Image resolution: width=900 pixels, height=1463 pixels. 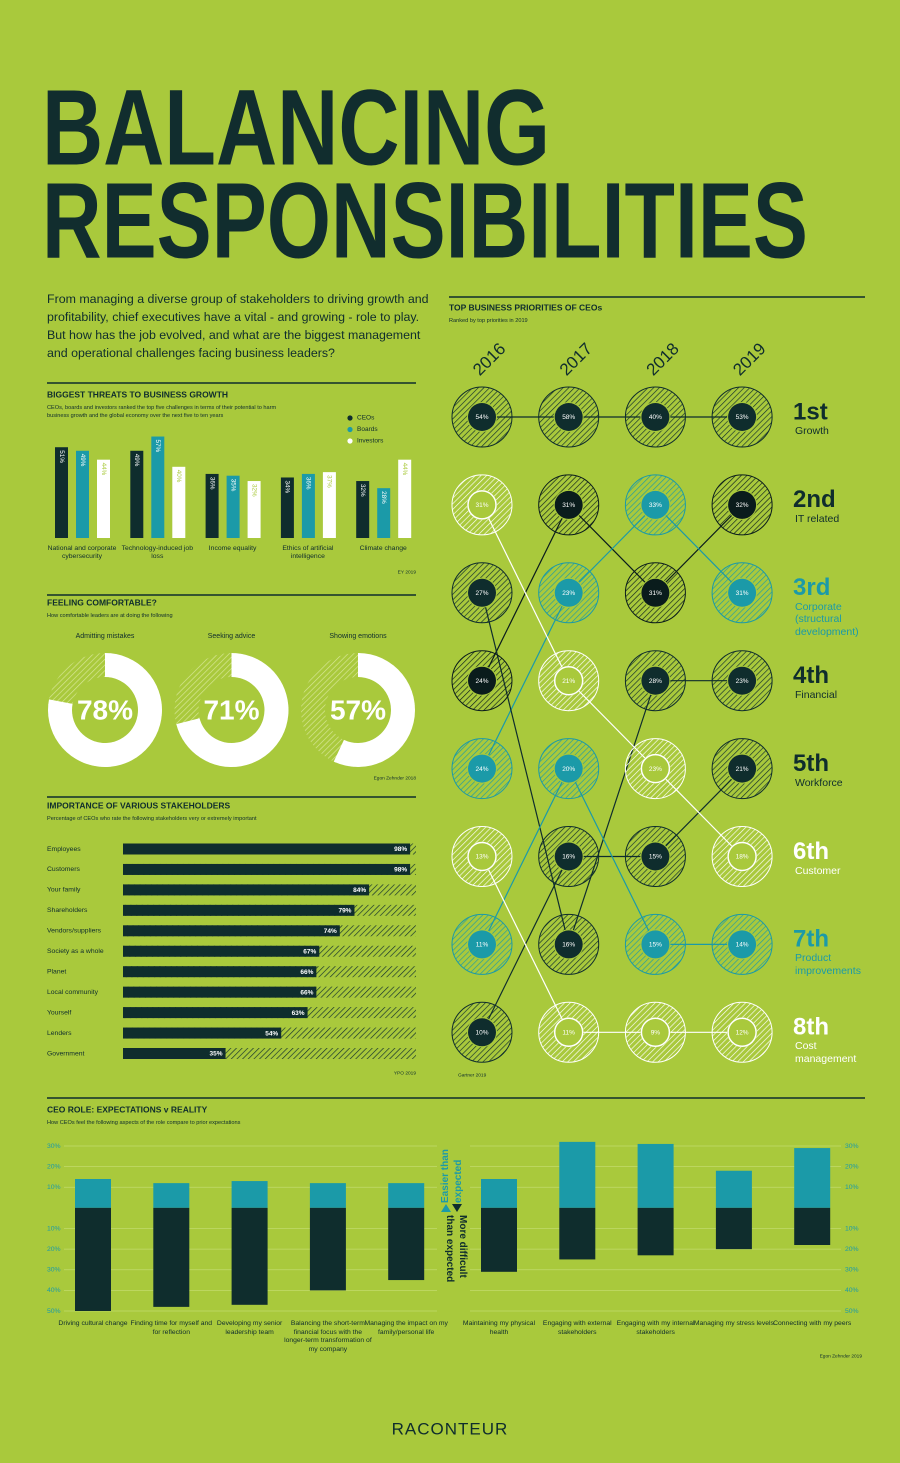 I want to click on x-tick-label-box: Climate change, so click(x=383, y=548).